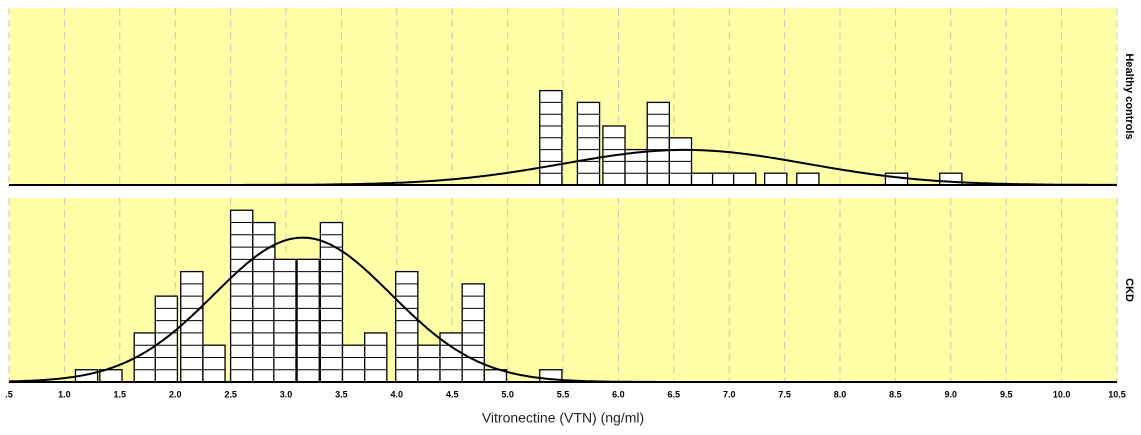 The height and width of the screenshot is (435, 1141). Describe the element at coordinates (674, 394) in the screenshot. I see `x-tick-label: 6.5` at that location.